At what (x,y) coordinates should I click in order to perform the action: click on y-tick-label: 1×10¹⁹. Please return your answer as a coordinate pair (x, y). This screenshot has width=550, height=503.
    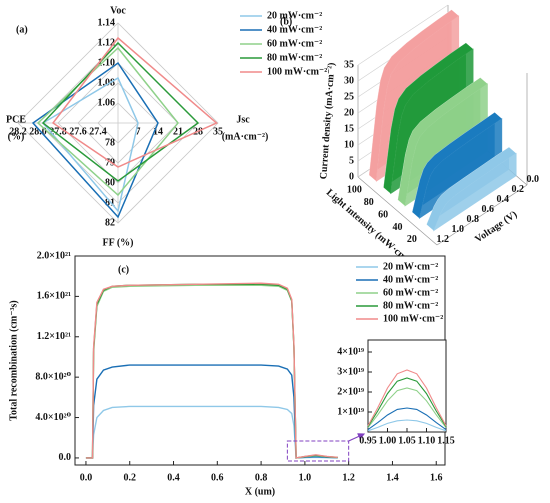
    Looking at the image, I should click on (350, 411).